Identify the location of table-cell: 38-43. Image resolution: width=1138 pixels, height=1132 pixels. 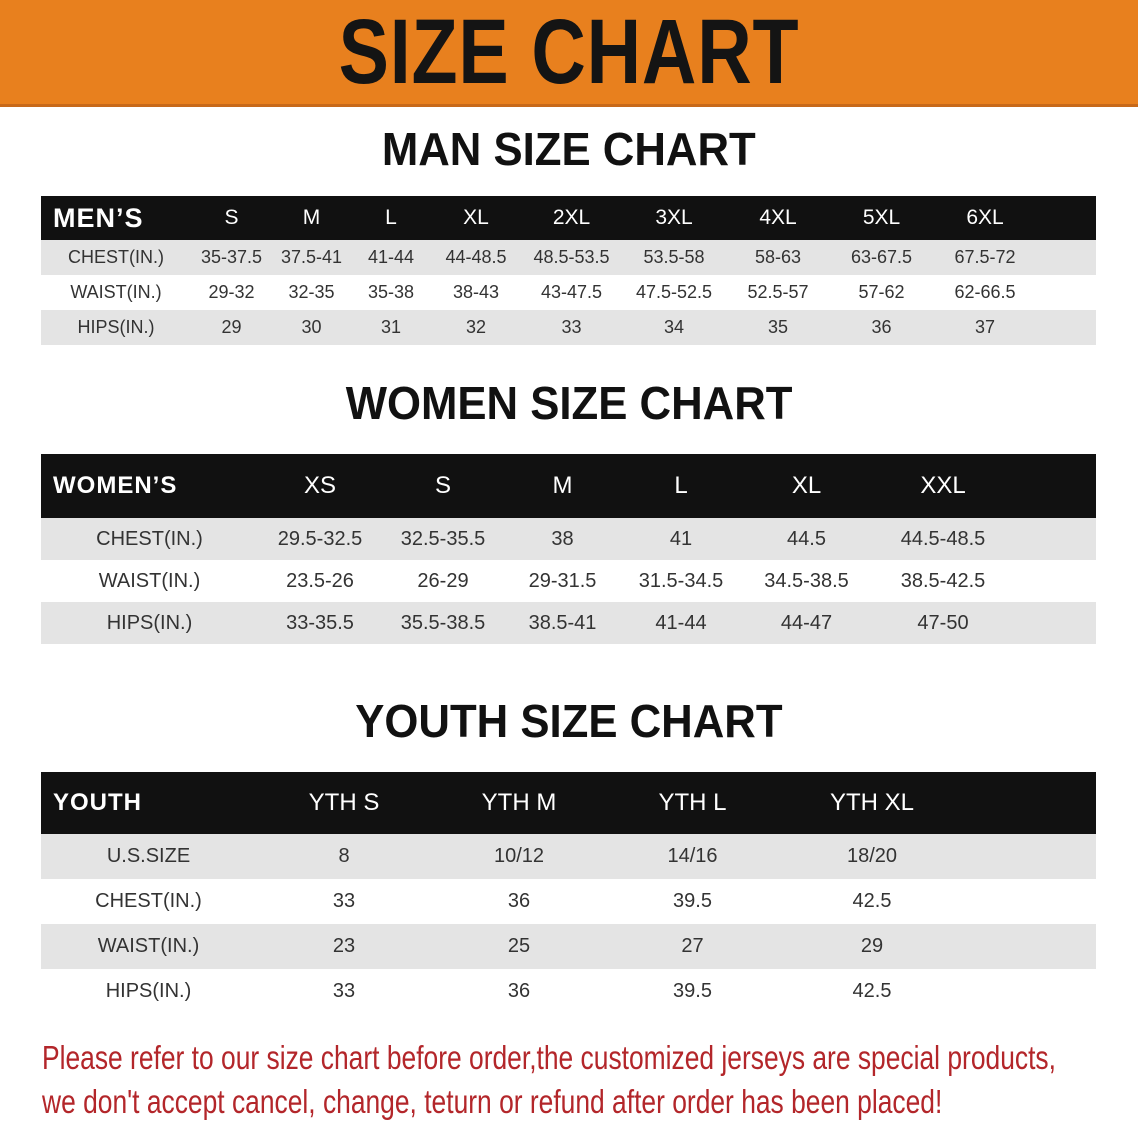
(476, 292).